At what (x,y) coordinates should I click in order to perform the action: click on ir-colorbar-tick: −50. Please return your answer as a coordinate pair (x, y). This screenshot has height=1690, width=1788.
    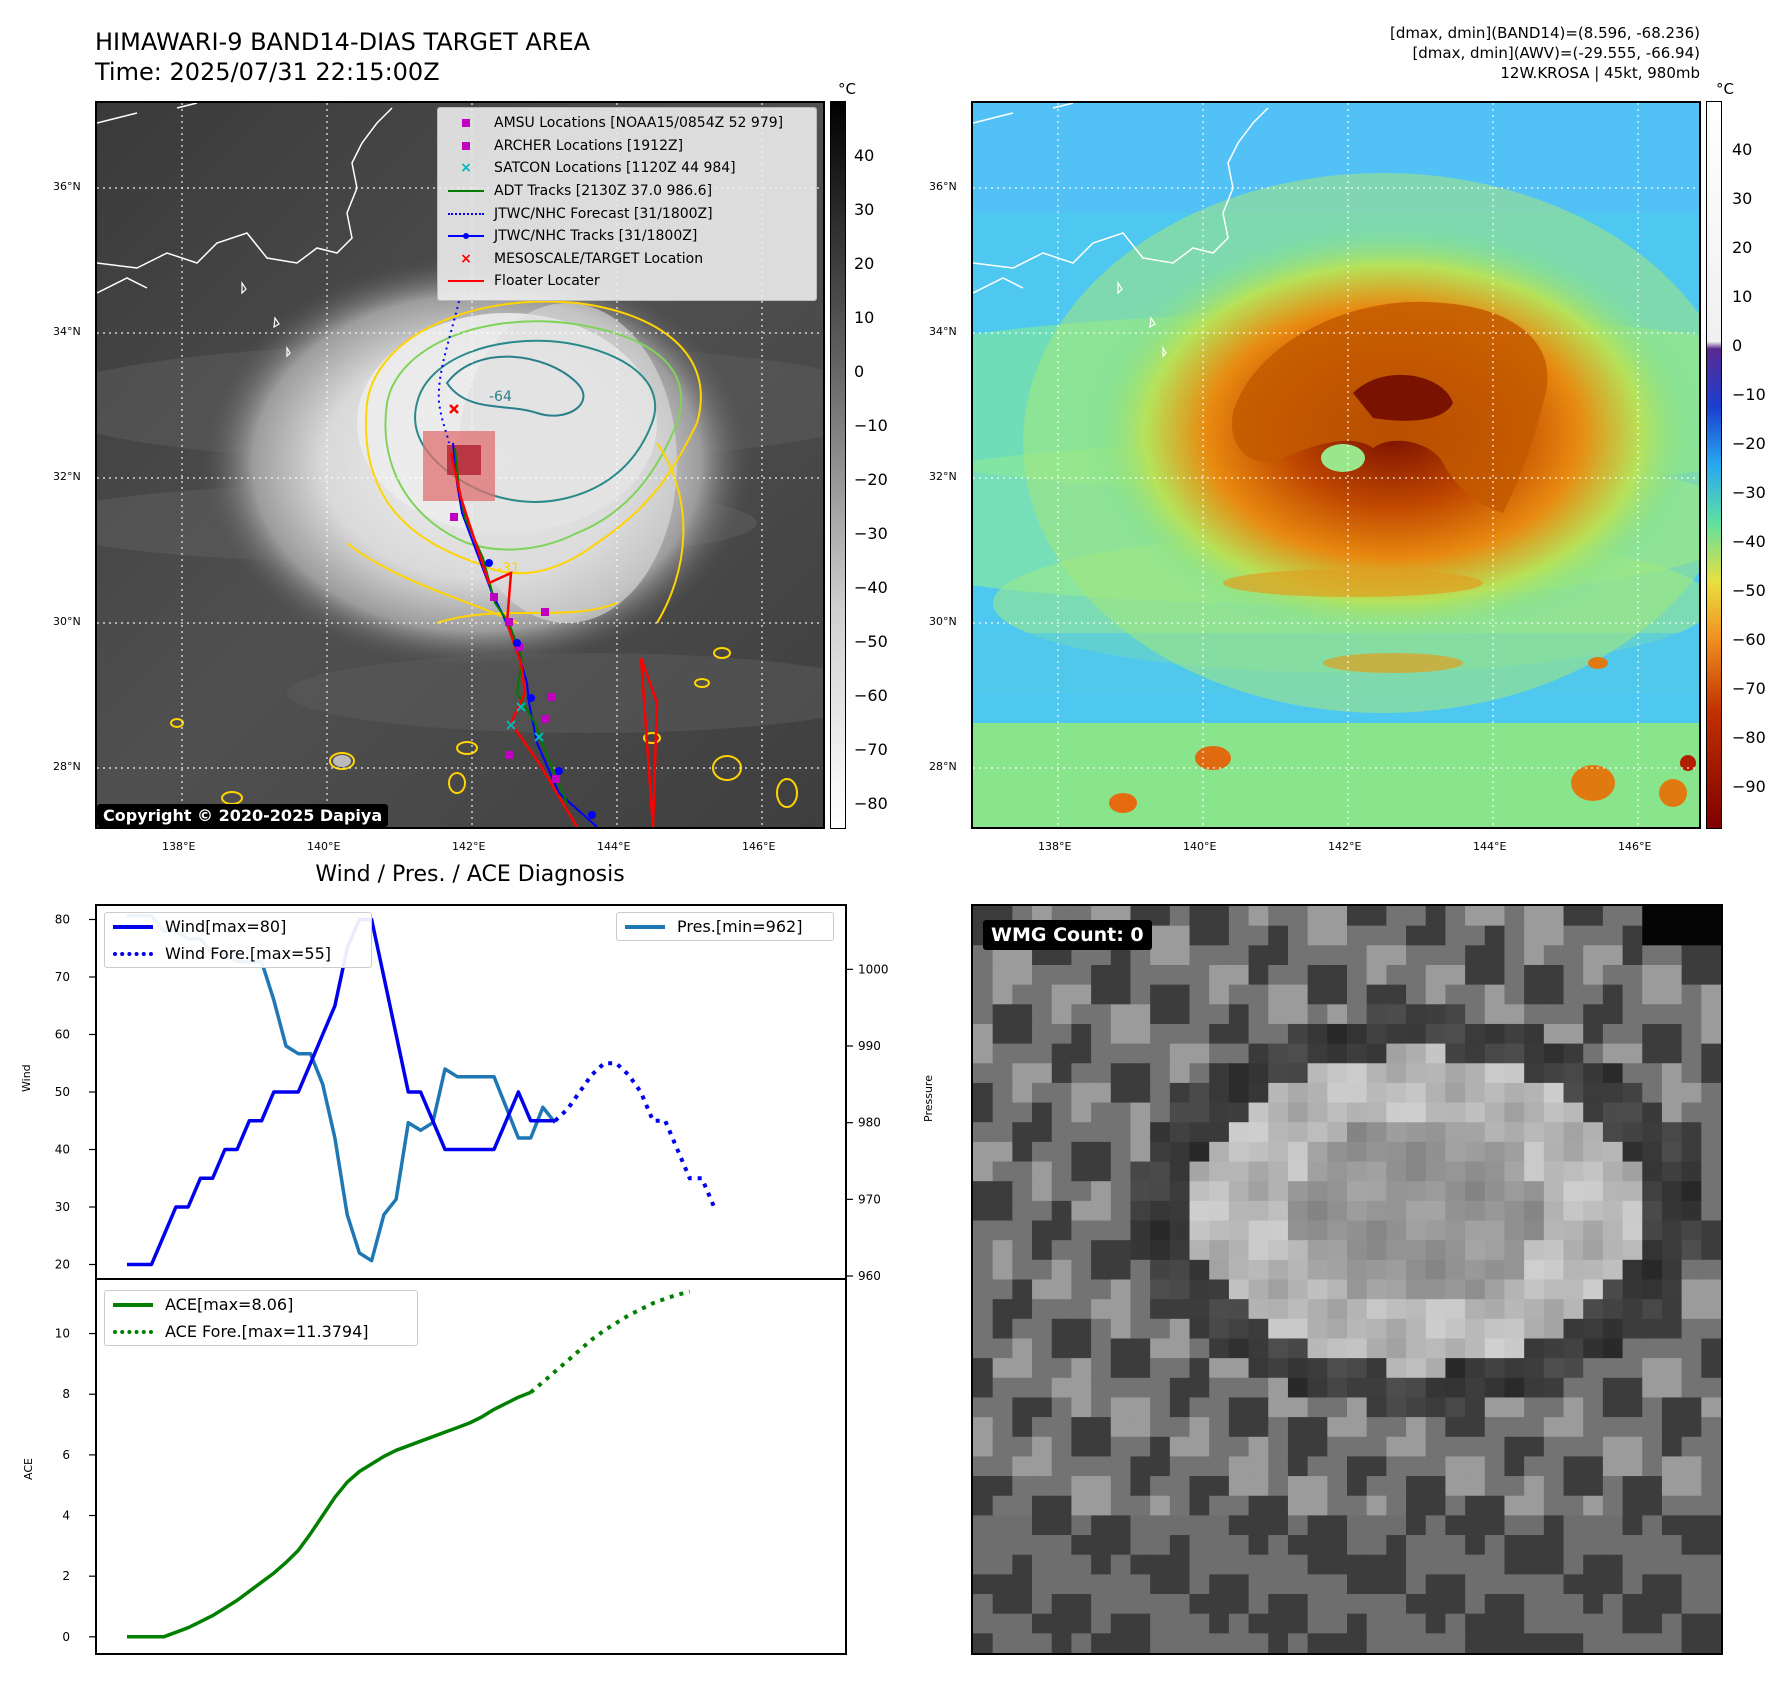
    Looking at the image, I should click on (871, 641).